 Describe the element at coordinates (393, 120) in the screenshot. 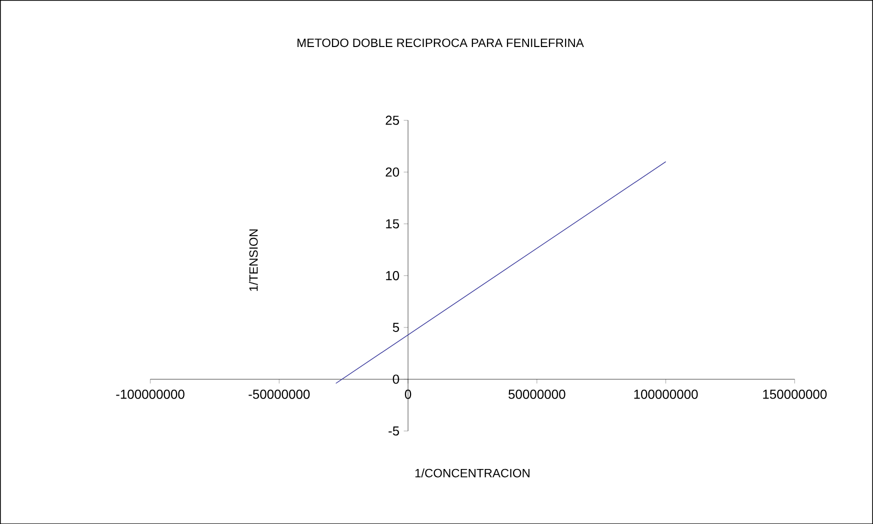

I see `y-tick-label: 25` at that location.